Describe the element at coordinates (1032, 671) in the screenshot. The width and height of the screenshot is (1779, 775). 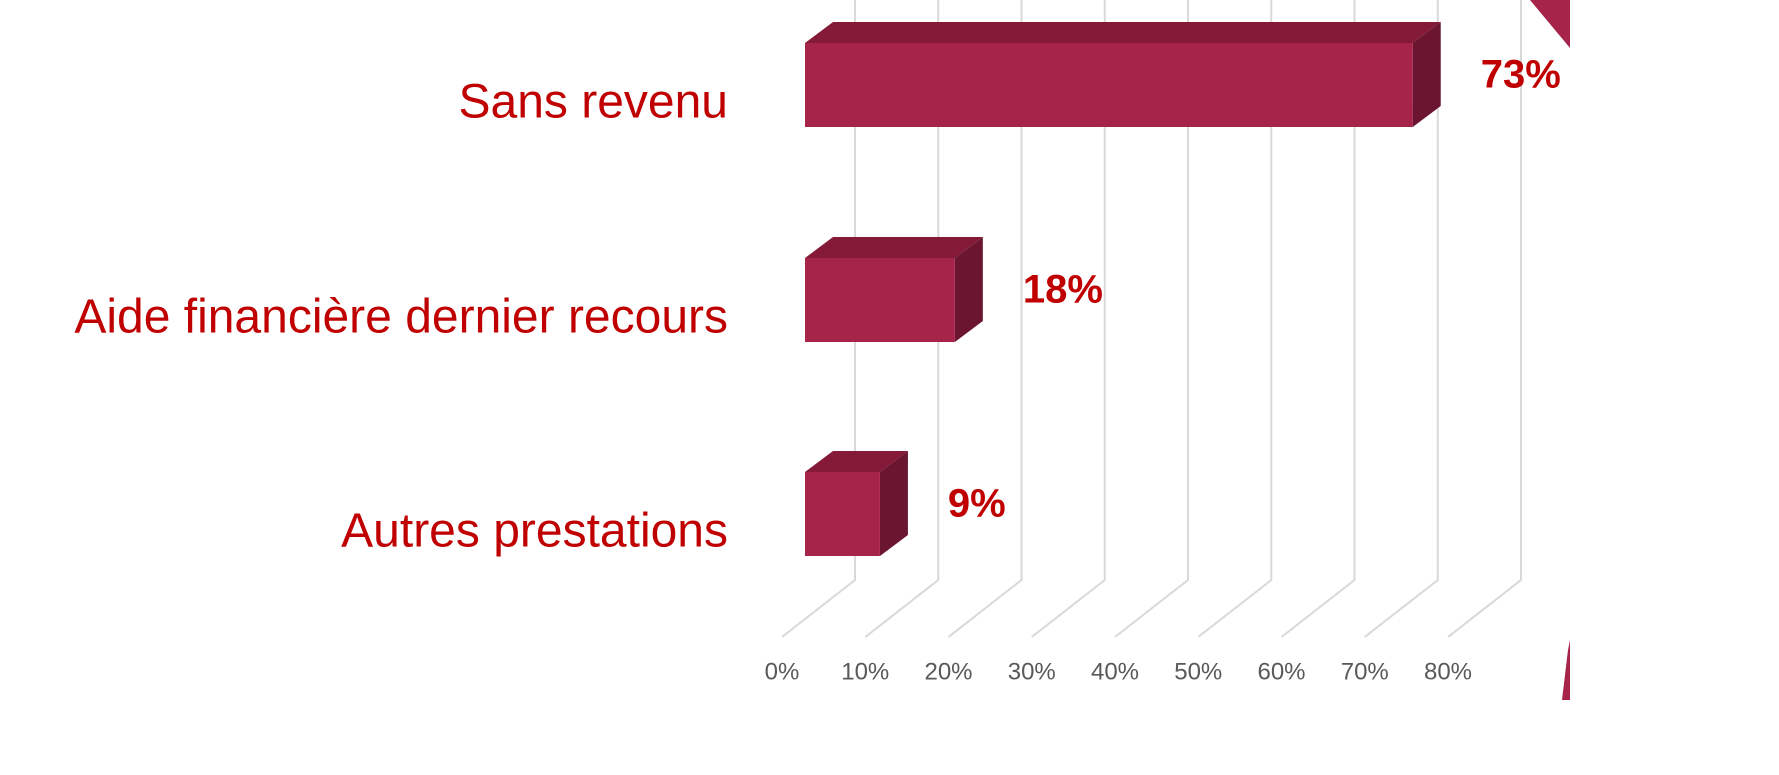
I see `x-tick-label: 30%` at that location.